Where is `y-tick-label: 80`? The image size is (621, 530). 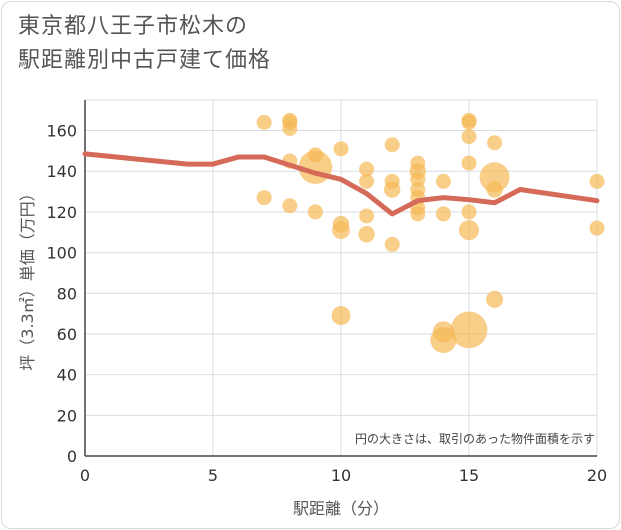 y-tick-label: 80 is located at coordinates (67, 293).